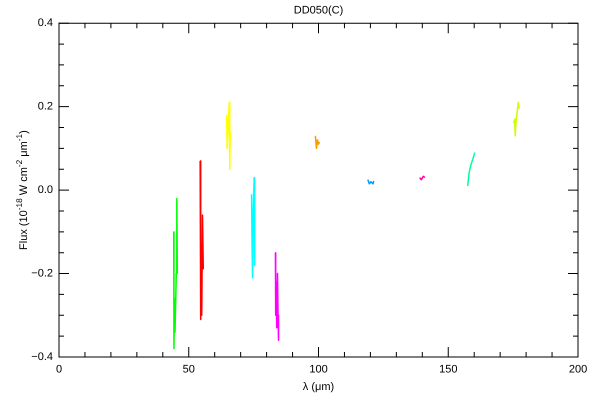 The height and width of the screenshot is (400, 600). What do you see at coordinates (45, 190) in the screenshot?
I see `y-tick-label: 0.0` at bounding box center [45, 190].